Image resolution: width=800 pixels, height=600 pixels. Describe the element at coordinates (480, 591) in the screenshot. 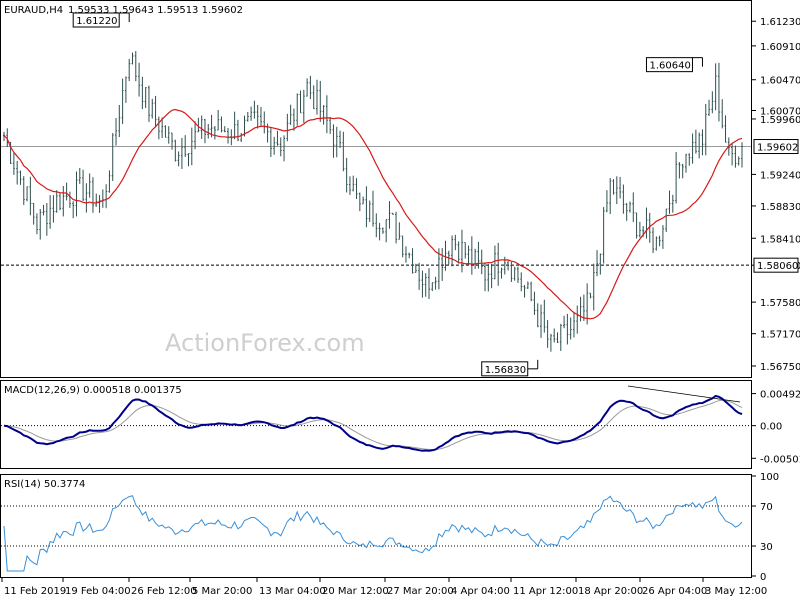

I see `time-tick-label: 4 Apr 04:00` at that location.